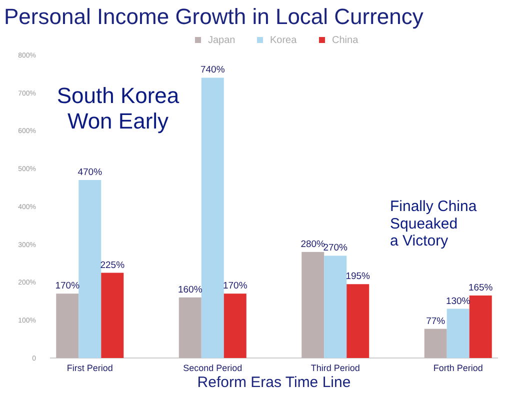 The image size is (506, 399). What do you see at coordinates (214, 16) in the screenshot?
I see `chart-title: Personal Income Growth in Local Currency` at bounding box center [214, 16].